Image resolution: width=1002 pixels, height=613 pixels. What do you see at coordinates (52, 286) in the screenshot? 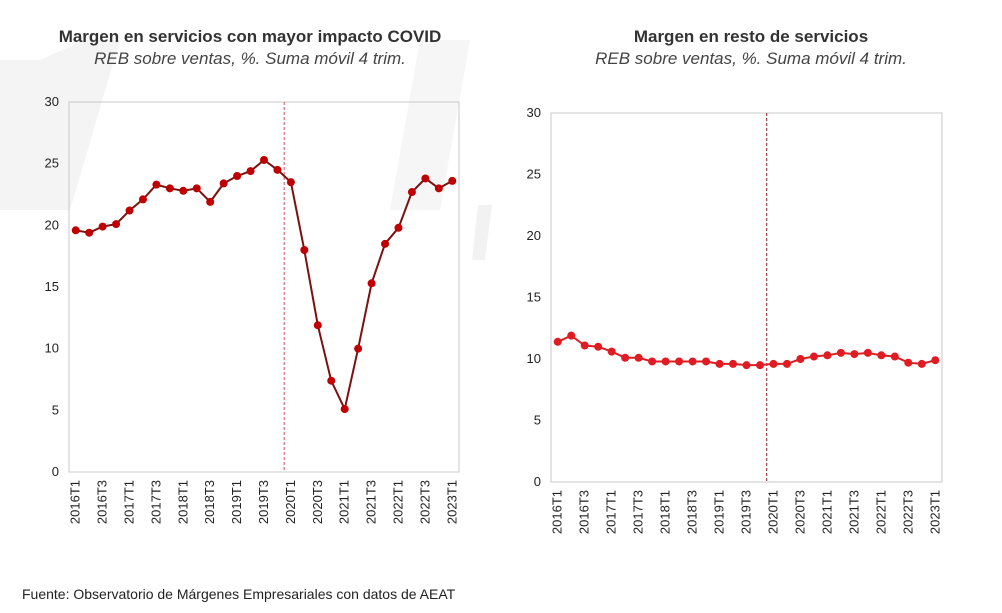
I see `y-tick-label: 15` at bounding box center [52, 286].